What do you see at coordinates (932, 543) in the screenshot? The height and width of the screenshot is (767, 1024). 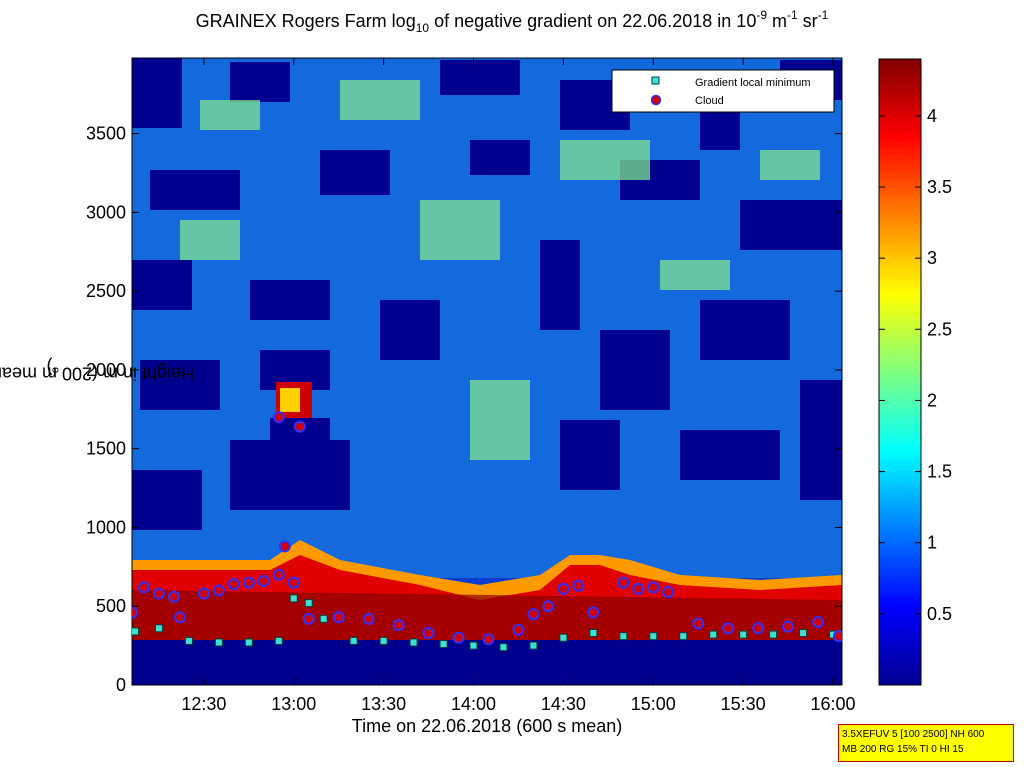 I see `colorbar-tick-label: 1` at bounding box center [932, 543].